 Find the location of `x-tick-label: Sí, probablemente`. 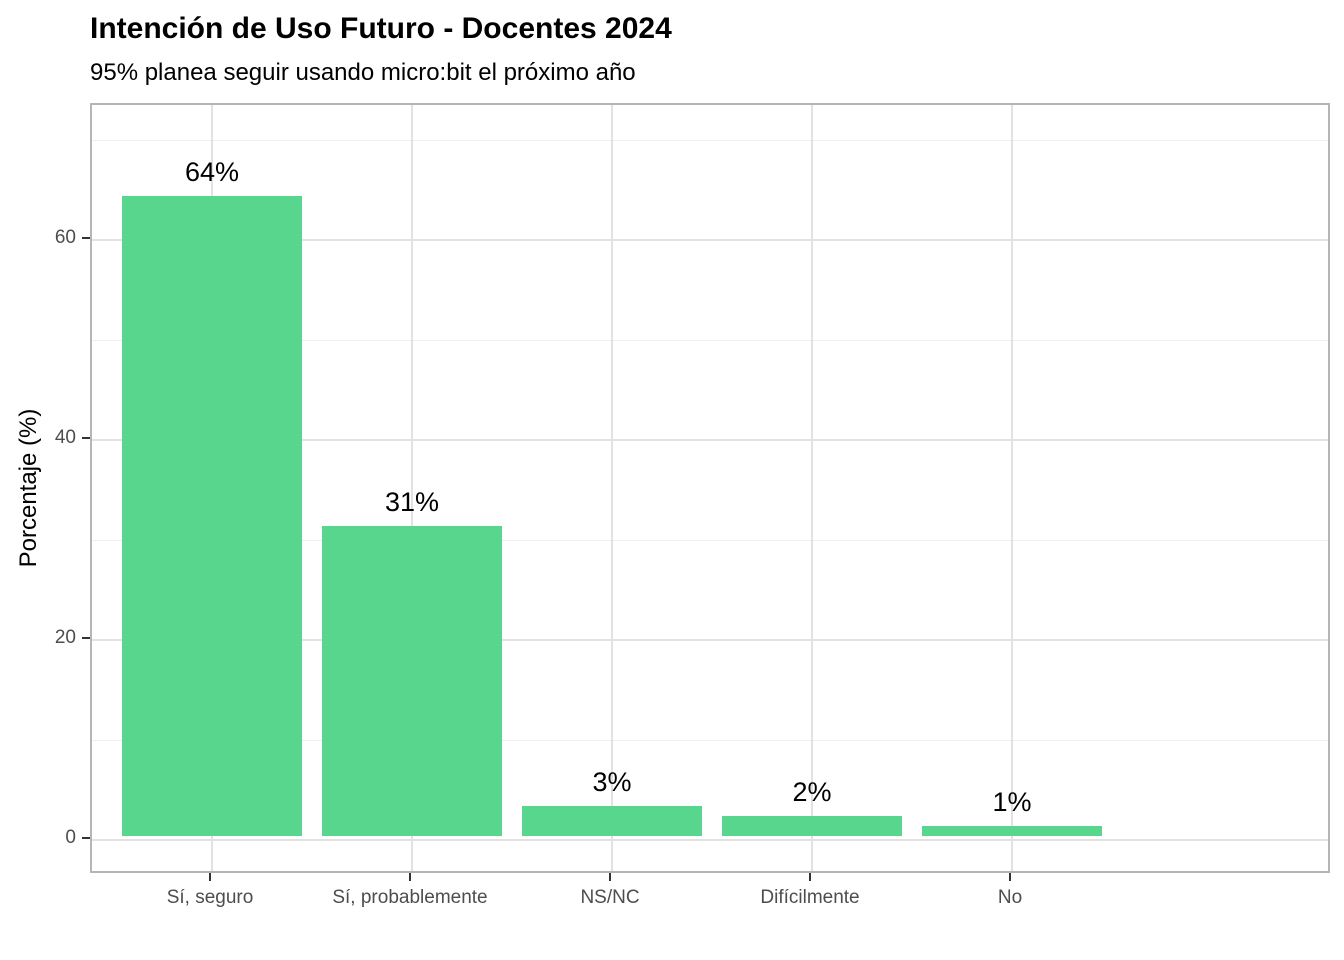

x-tick-label: Sí, probablemente is located at coordinates (410, 897).